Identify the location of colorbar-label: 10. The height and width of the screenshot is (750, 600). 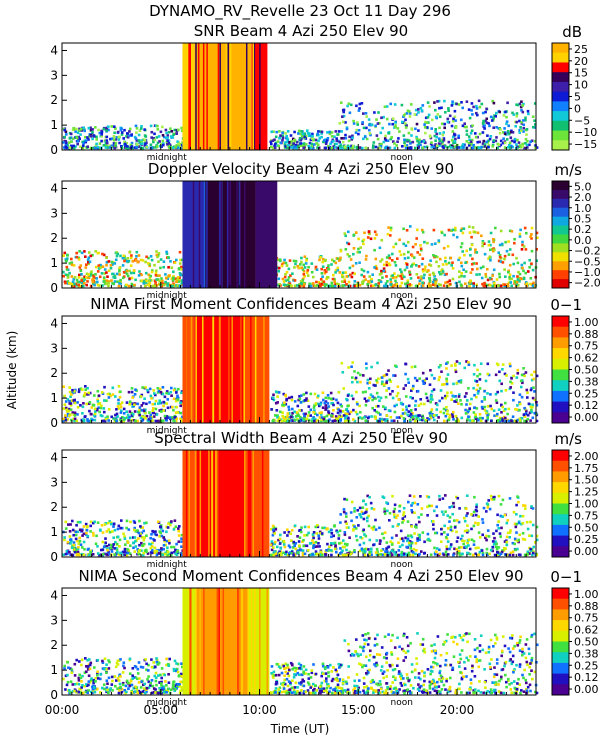
(581, 85).